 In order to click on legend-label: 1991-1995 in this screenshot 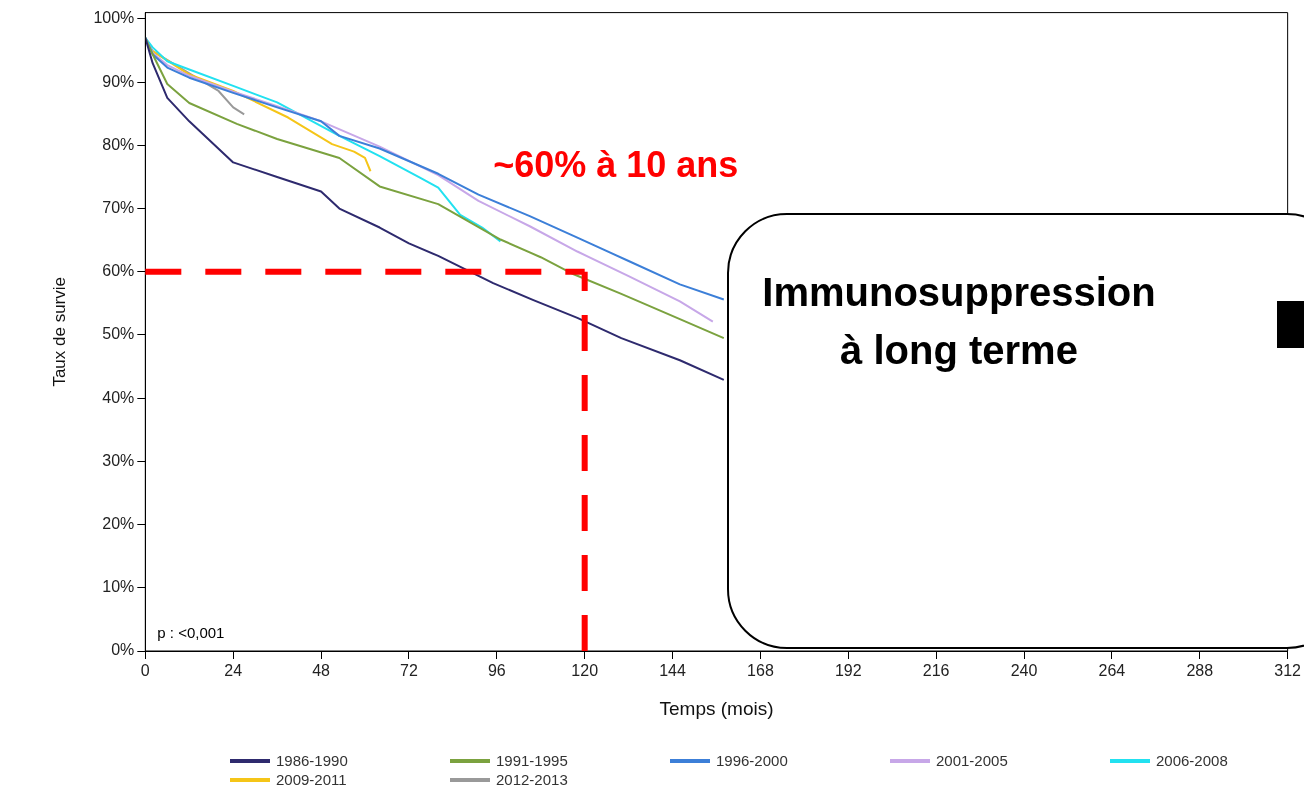, I will do `click(532, 760)`.